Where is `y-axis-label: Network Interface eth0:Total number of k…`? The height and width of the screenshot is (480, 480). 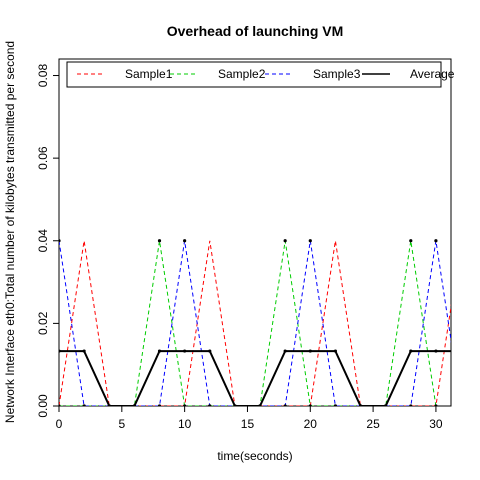
y-axis-label: Network Interface eth0:Total number of k… is located at coordinates (10, 232).